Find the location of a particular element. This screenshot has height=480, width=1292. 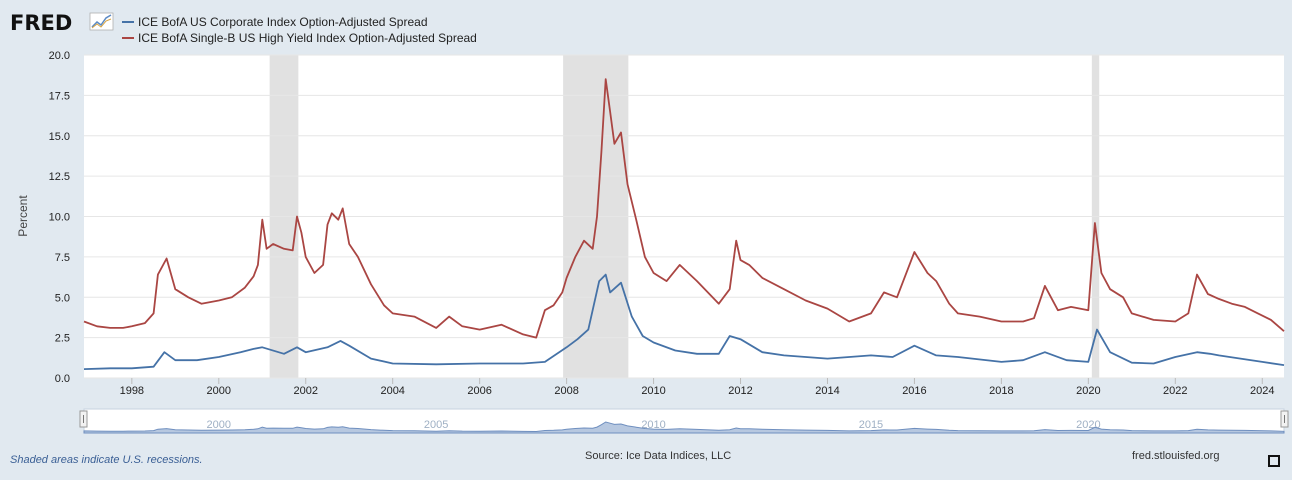

y-tick-label: 20.0 is located at coordinates (59, 56).